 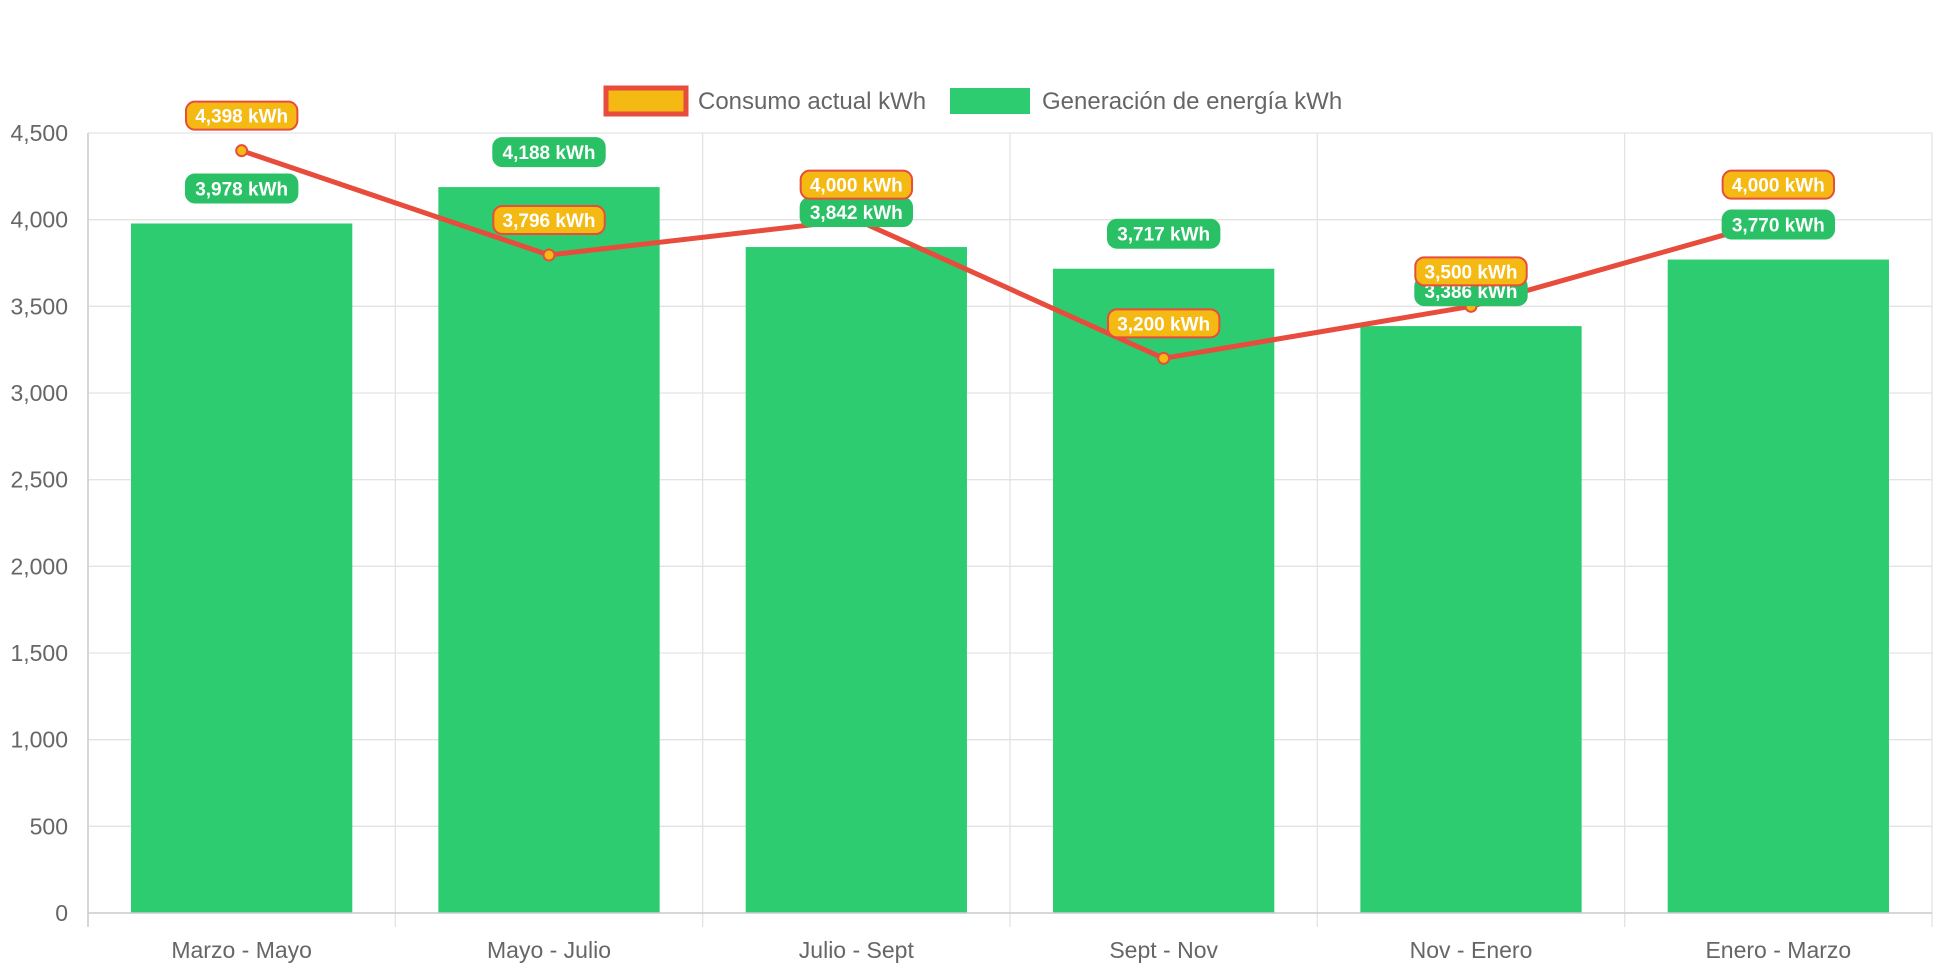 I want to click on bar-data-label-text: 3,717 kWh, so click(x=1163, y=235).